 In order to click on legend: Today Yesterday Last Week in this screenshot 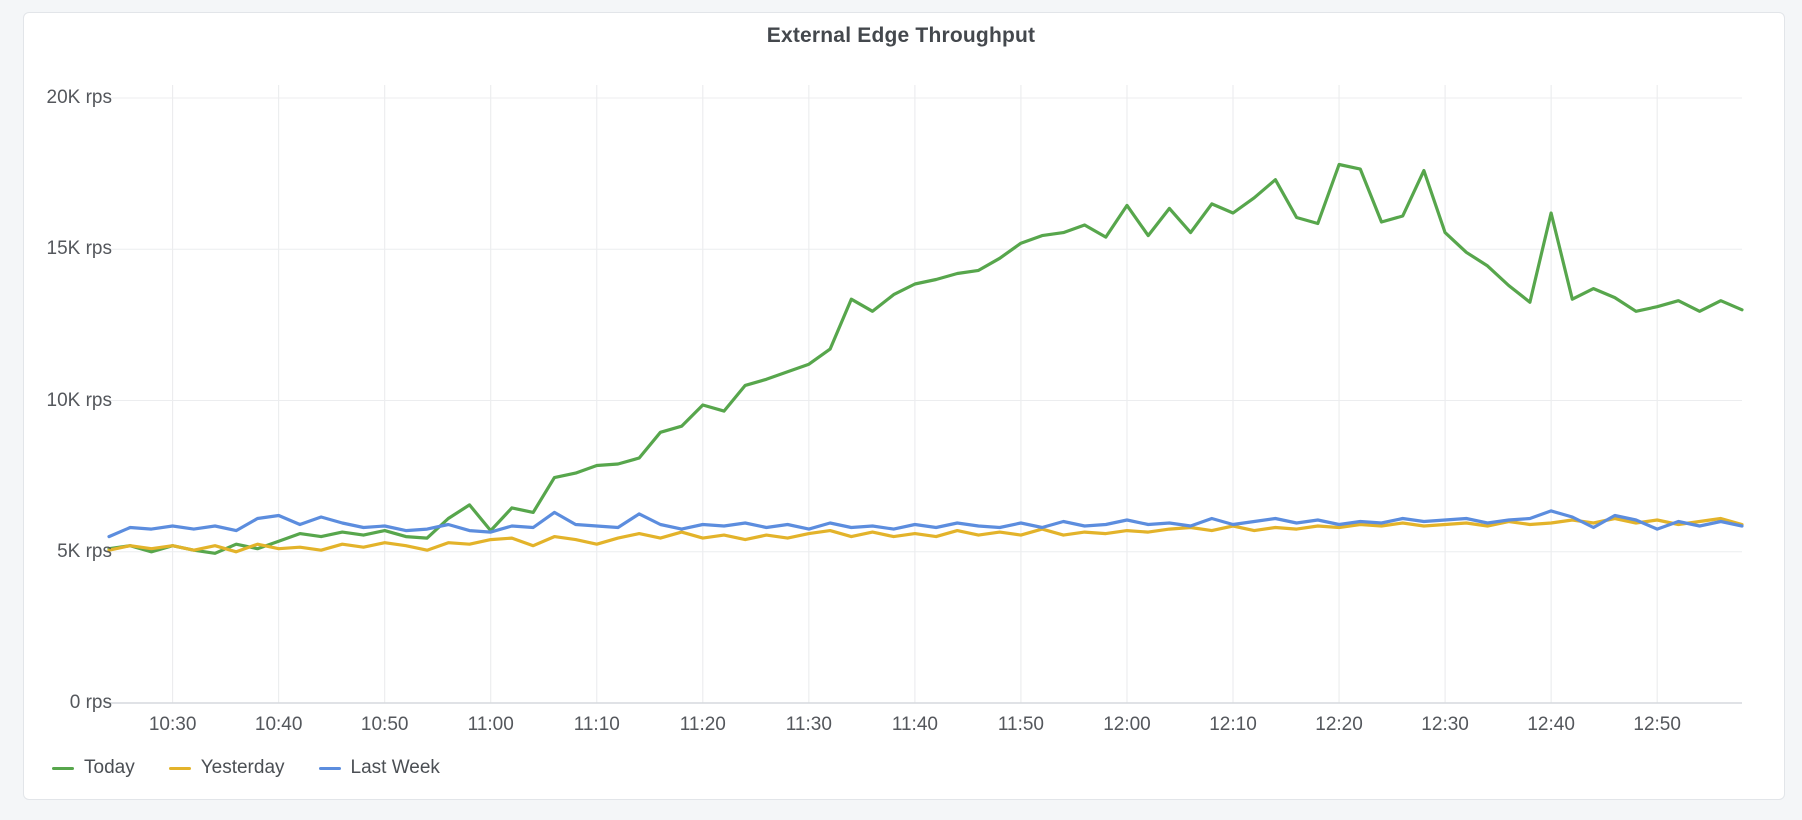, I will do `click(246, 768)`.